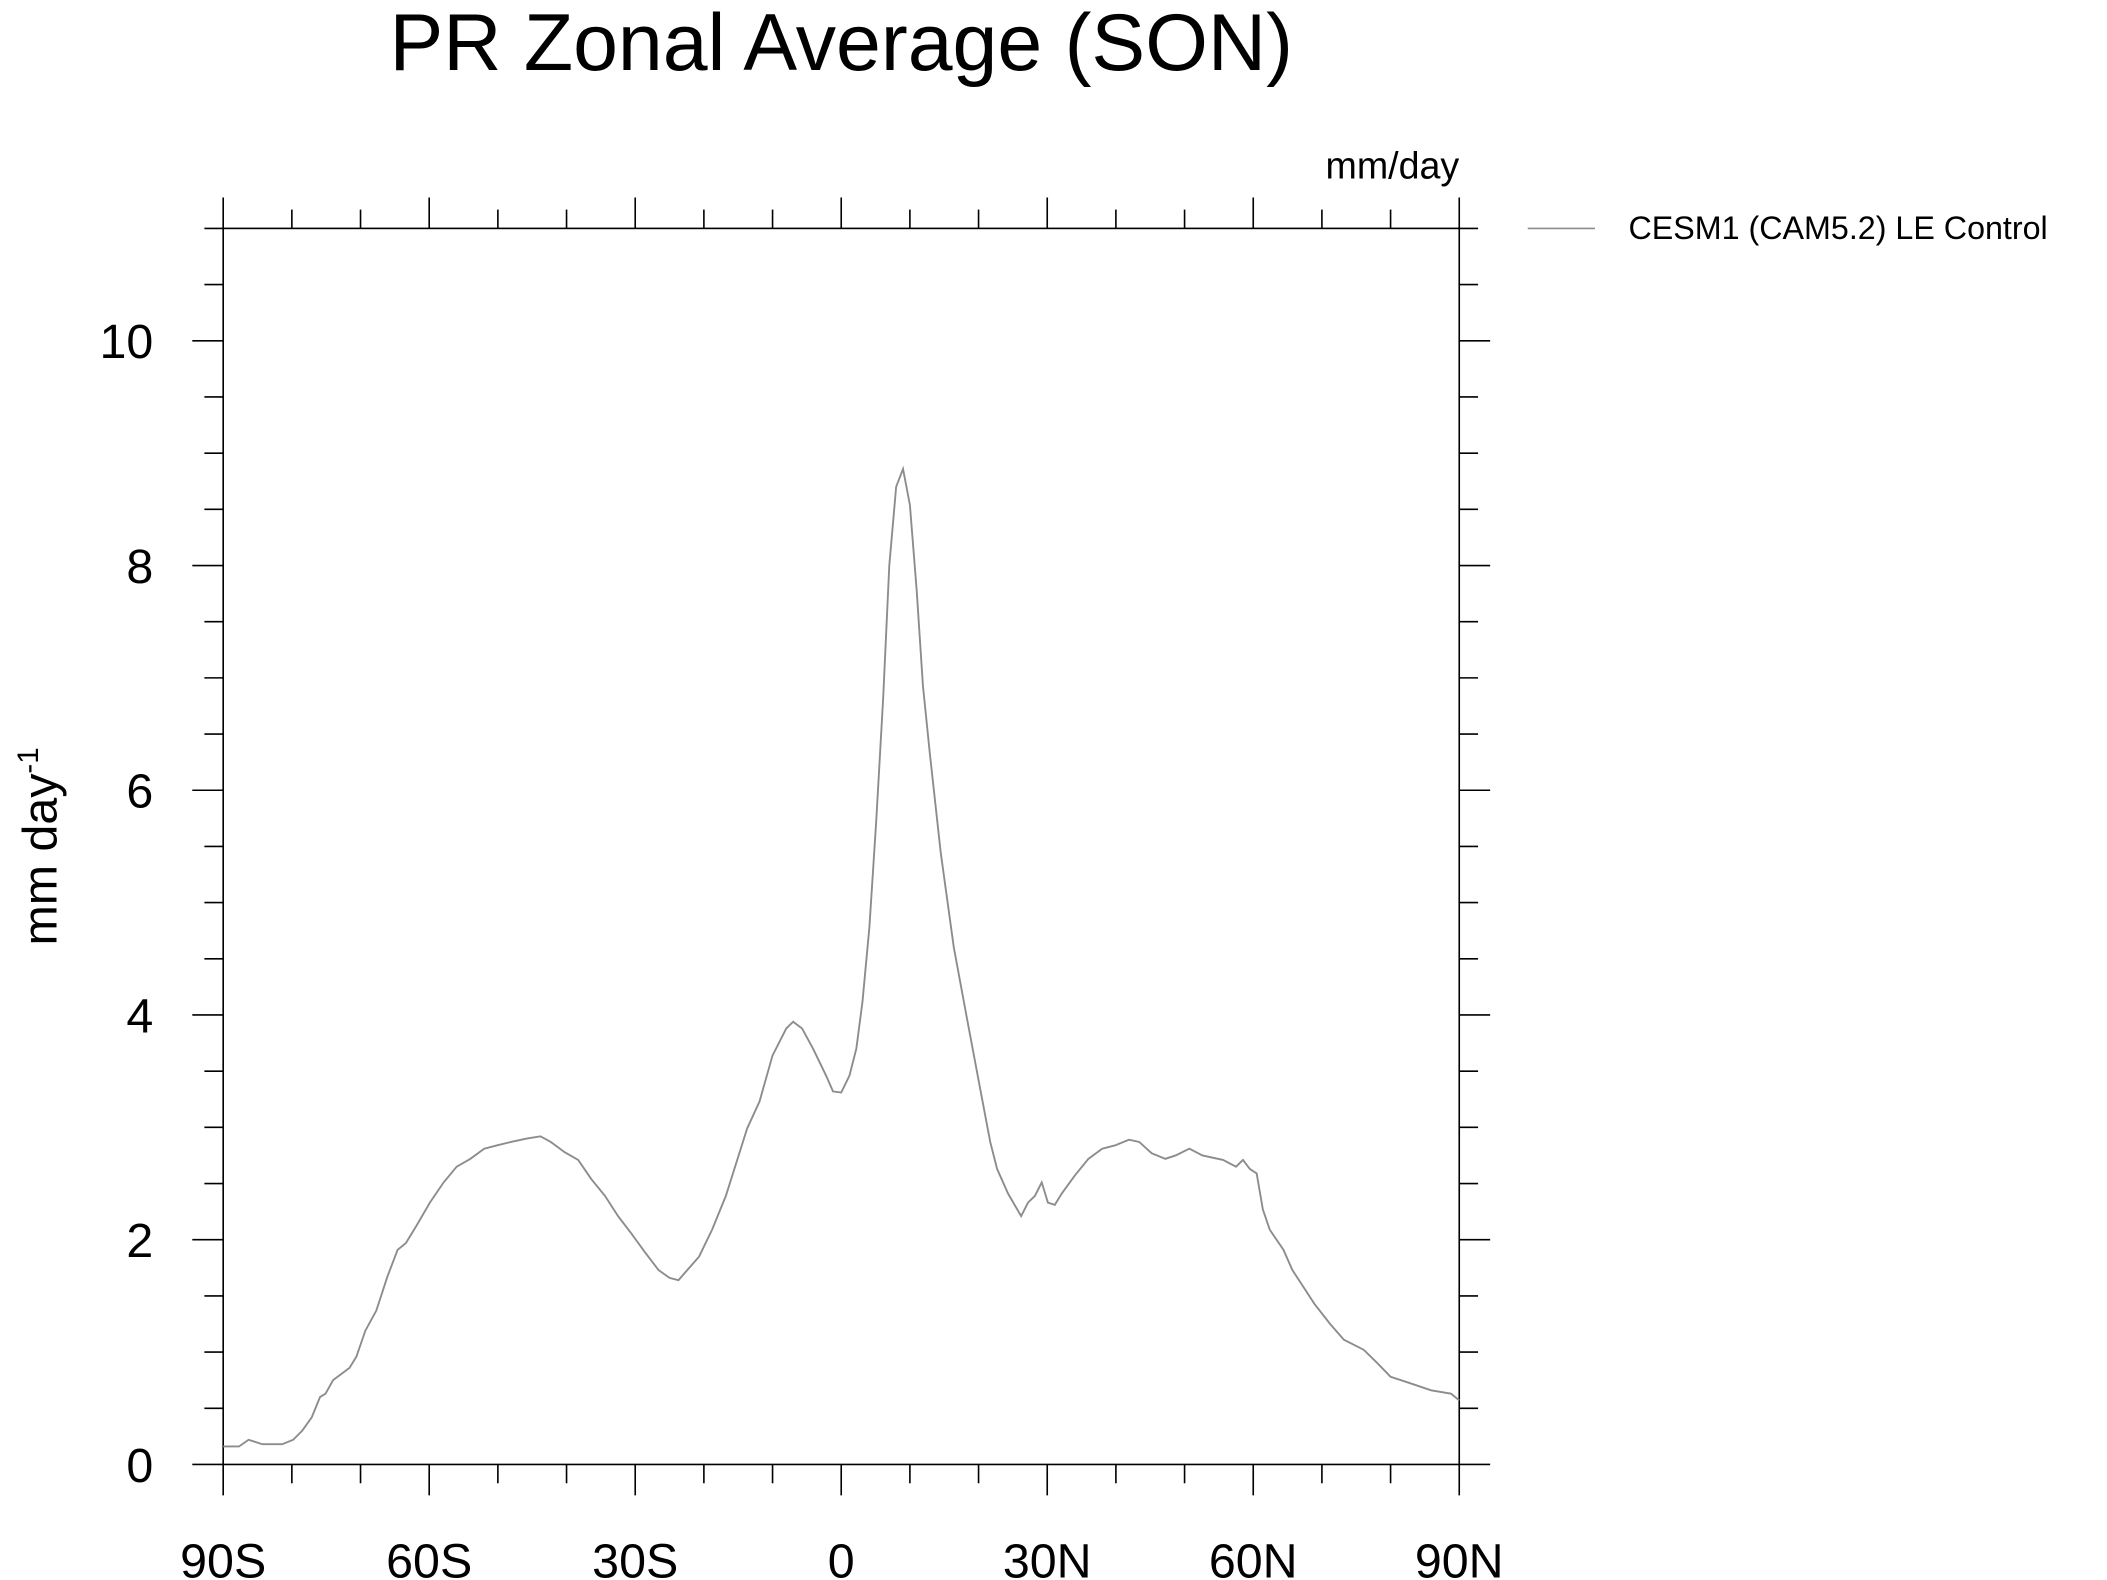 The image size is (2107, 1580). Describe the element at coordinates (429, 1557) in the screenshot. I see `x-tick-label: 60S` at that location.